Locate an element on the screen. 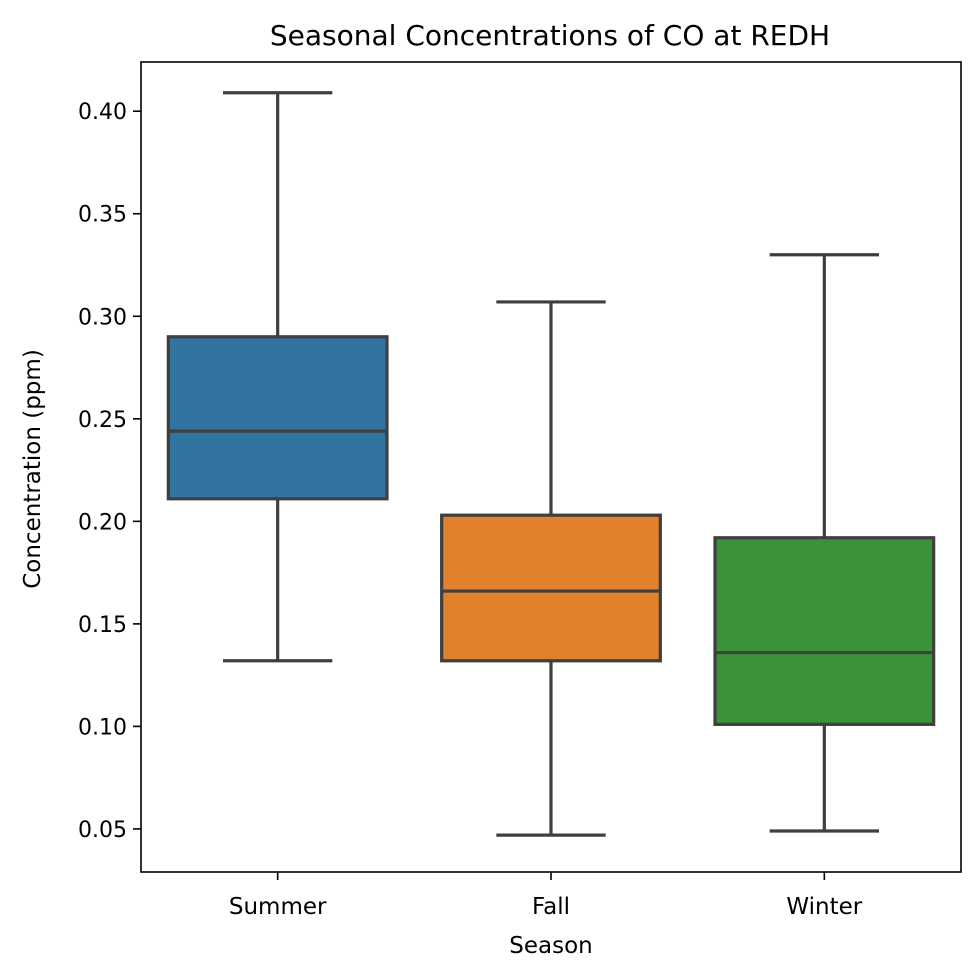 The height and width of the screenshot is (980, 980). box-fall is located at coordinates (551, 568).